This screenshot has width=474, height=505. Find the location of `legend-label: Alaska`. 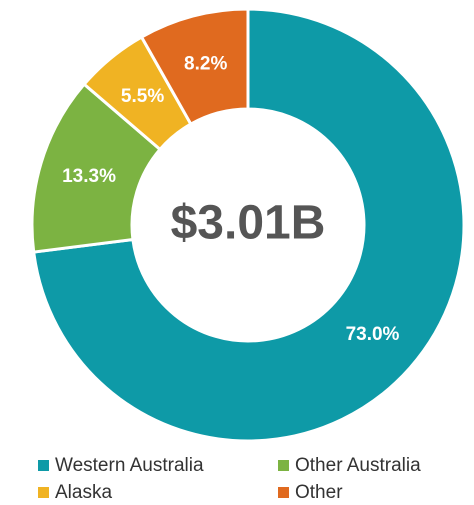

legend-label: Alaska is located at coordinates (83, 492).